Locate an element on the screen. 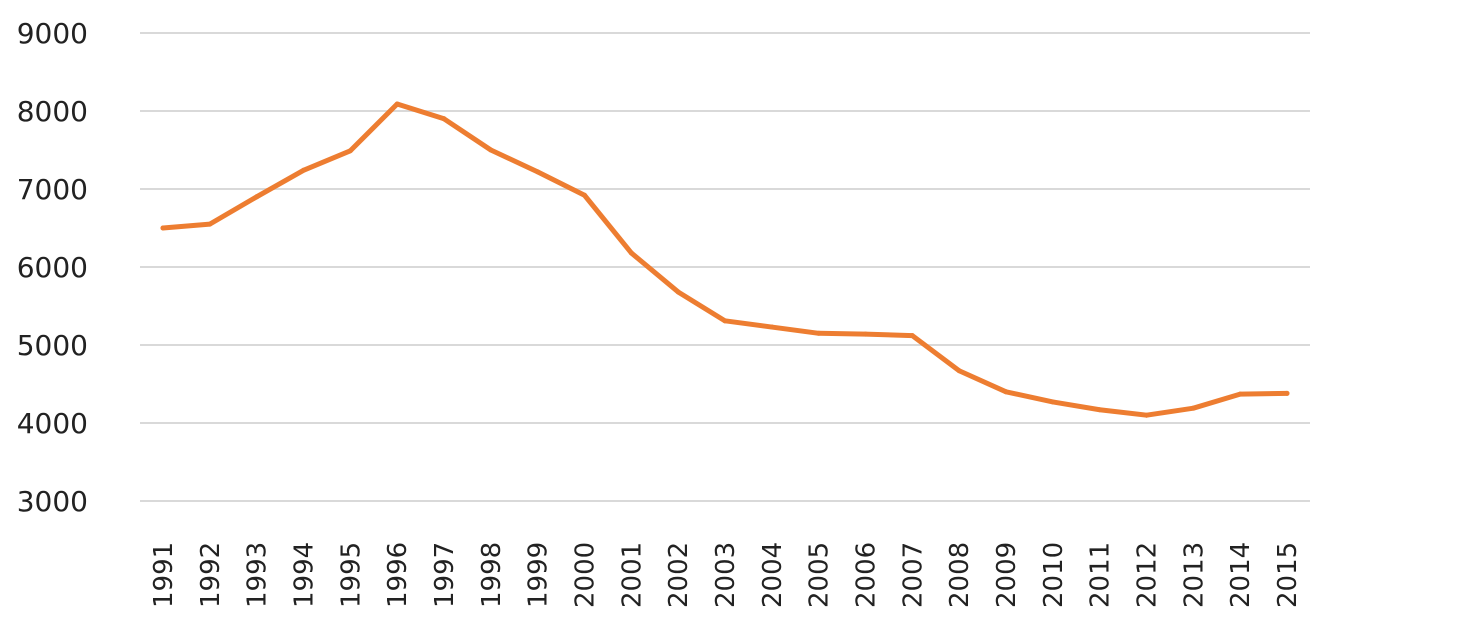 This screenshot has height=638, width=1480. x-tick-label: 2010 is located at coordinates (1054, 575).